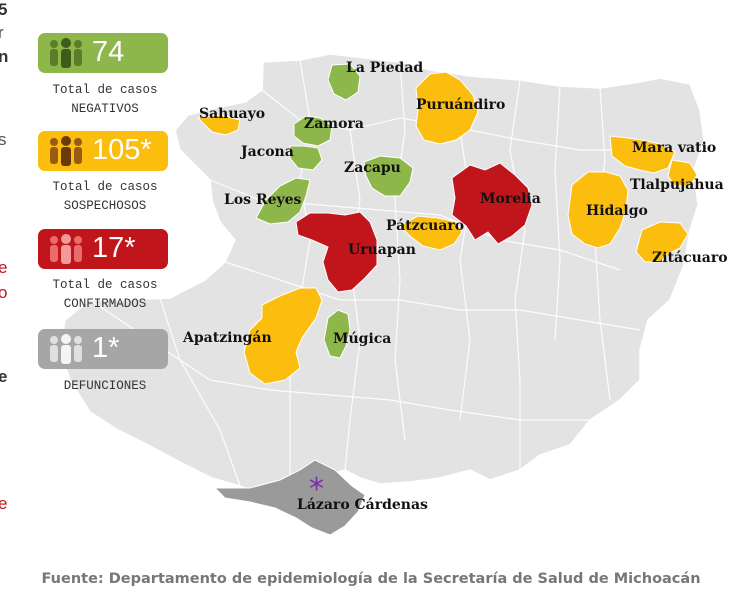 The width and height of the screenshot is (742, 613). I want to click on region-uruapan, so click(336, 252).